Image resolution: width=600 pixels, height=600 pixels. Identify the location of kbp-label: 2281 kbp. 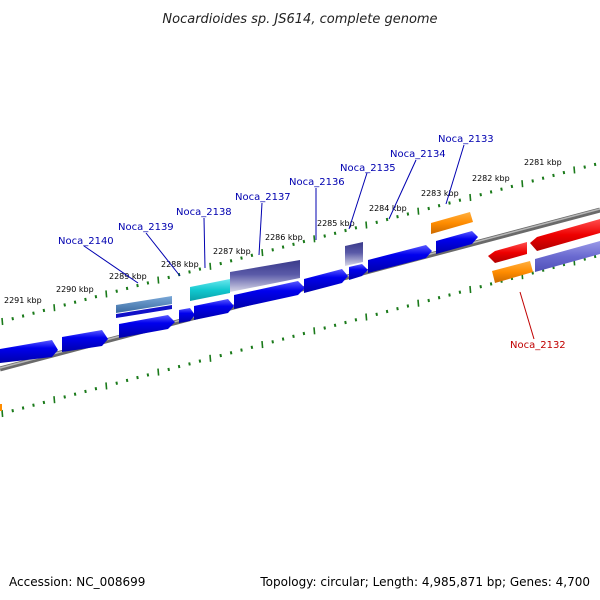
(543, 162).